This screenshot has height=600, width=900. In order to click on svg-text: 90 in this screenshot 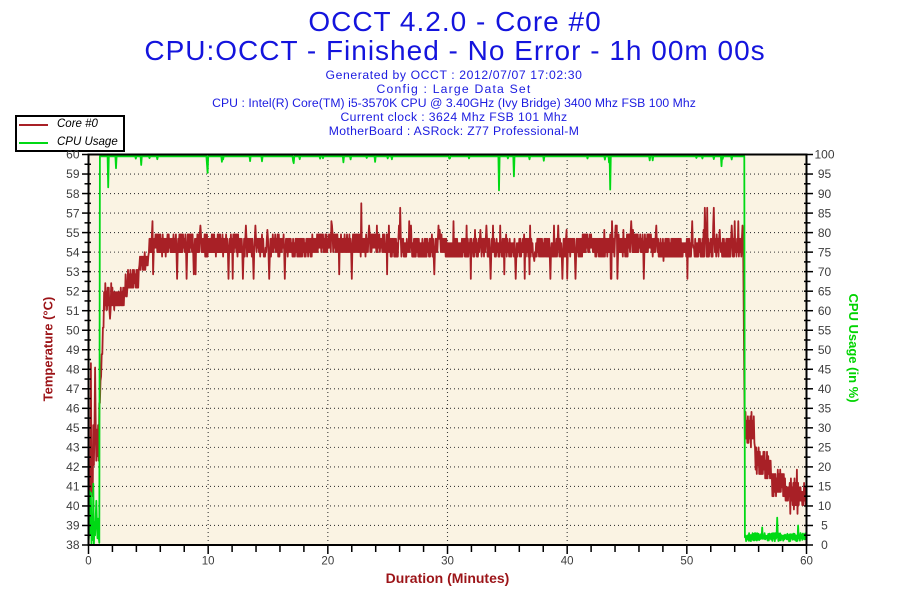, I will do `click(825, 194)`.